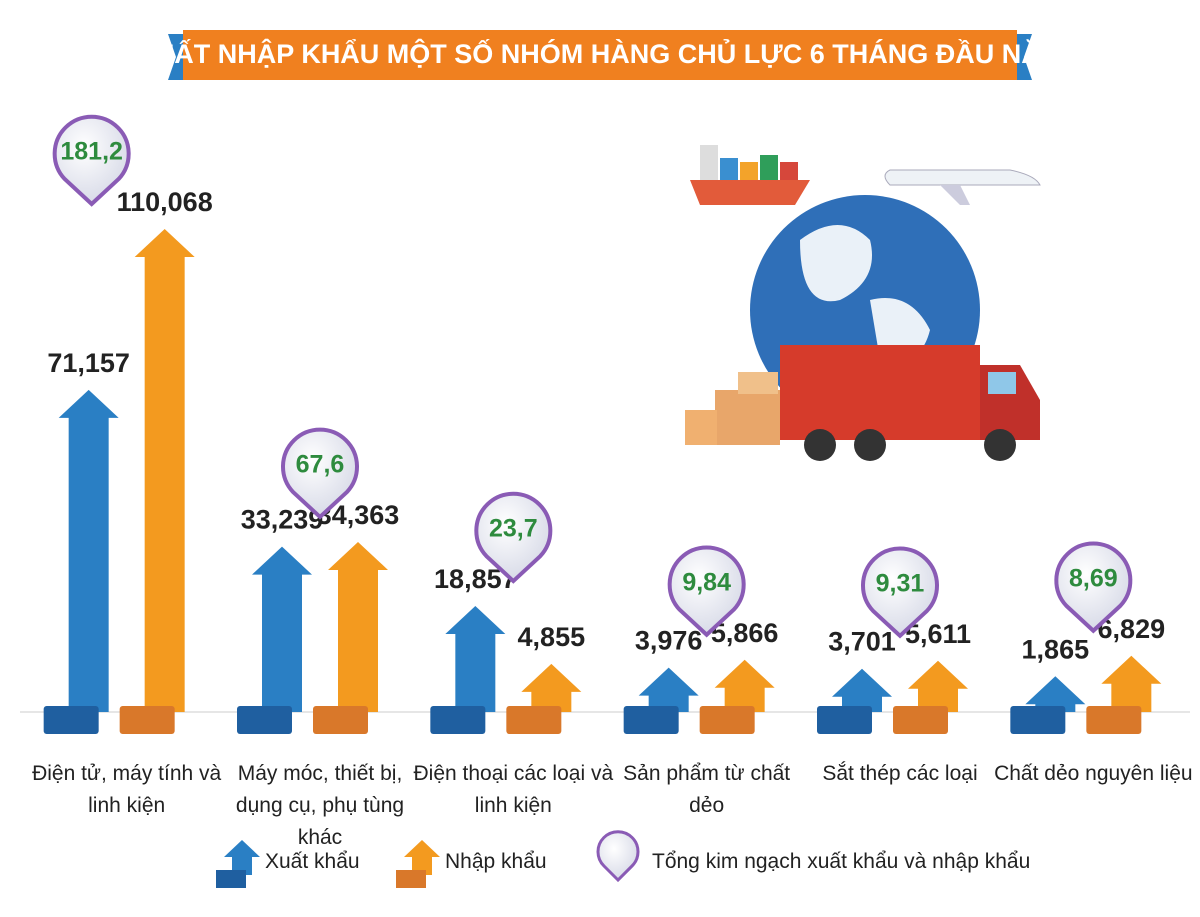  Describe the element at coordinates (513, 789) in the screenshot. I see `category-label: Điện thoại các loại và linh kiện` at that location.